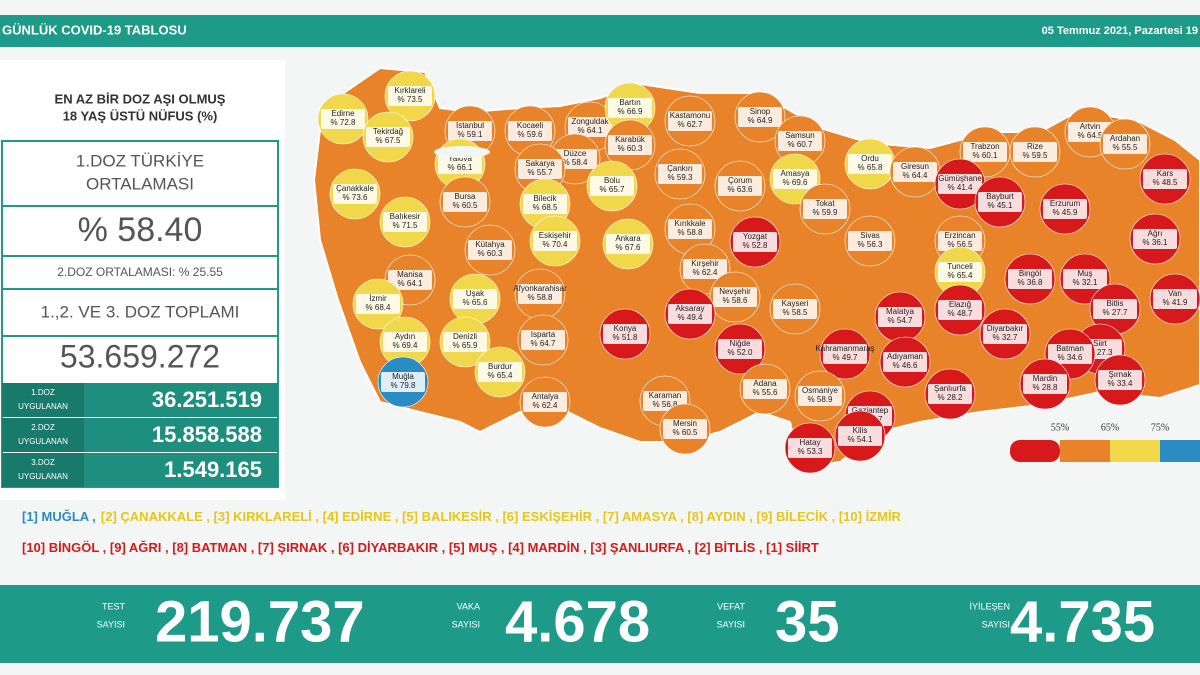  What do you see at coordinates (545, 207) in the screenshot?
I see `province-value: % 68.5` at bounding box center [545, 207].